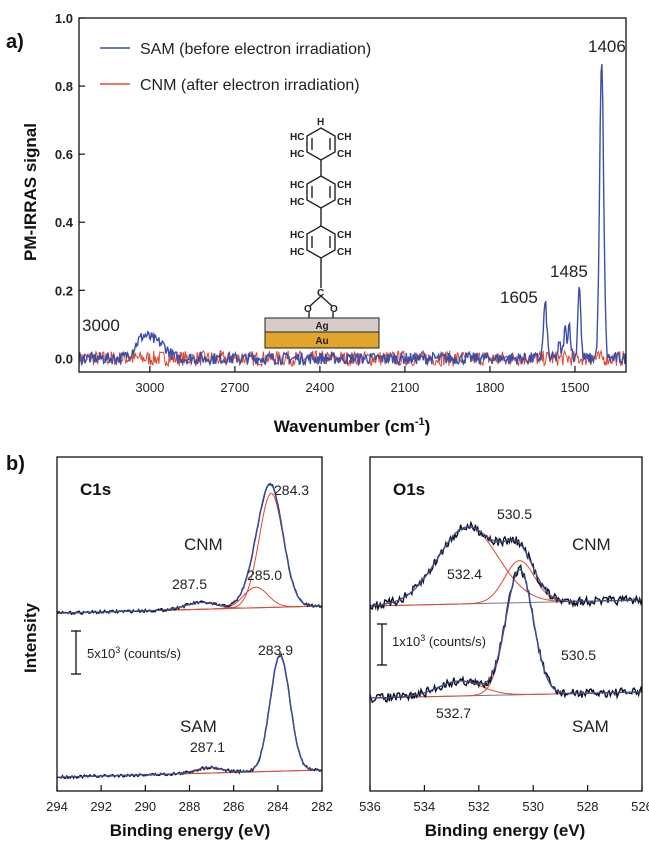 The image size is (649, 845). Describe the element at coordinates (150, 653) in the screenshot. I see `c1s-scale-bar-unit: (counts/s)` at that location.